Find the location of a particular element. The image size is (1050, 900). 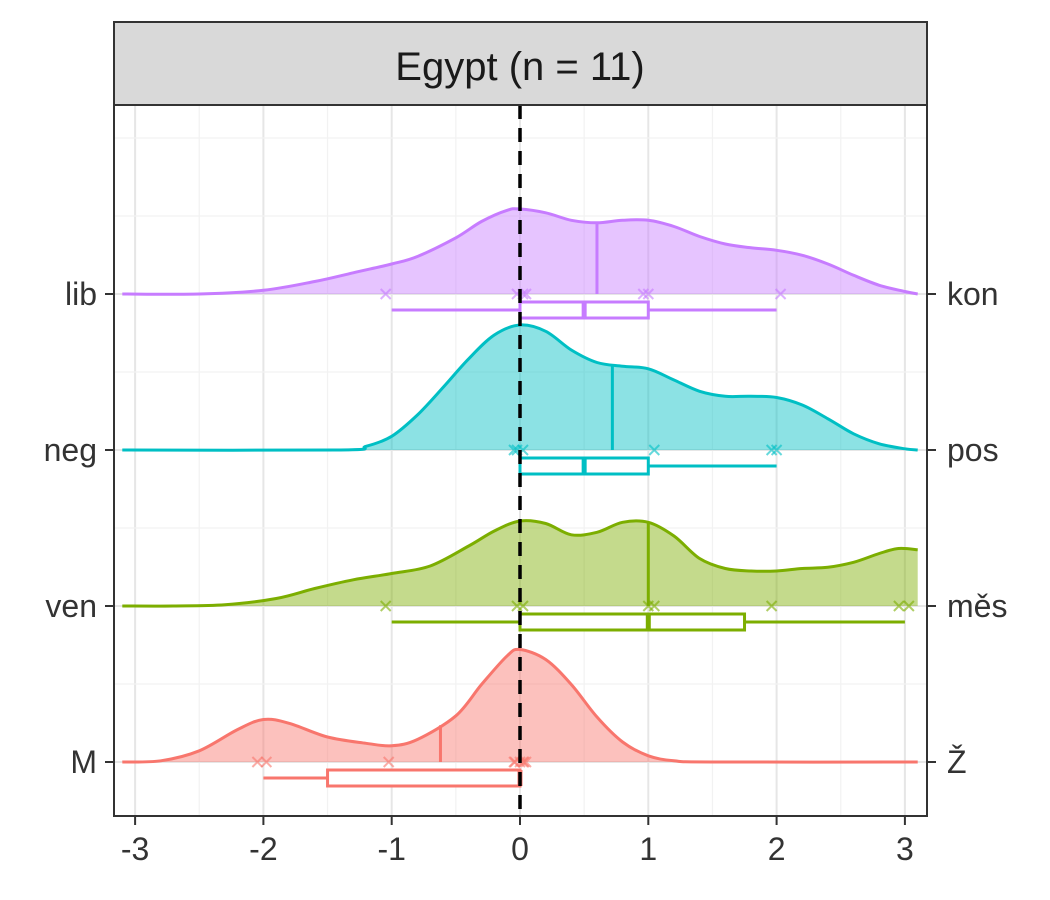

y-tick-label-right: kon is located at coordinates (973, 294).